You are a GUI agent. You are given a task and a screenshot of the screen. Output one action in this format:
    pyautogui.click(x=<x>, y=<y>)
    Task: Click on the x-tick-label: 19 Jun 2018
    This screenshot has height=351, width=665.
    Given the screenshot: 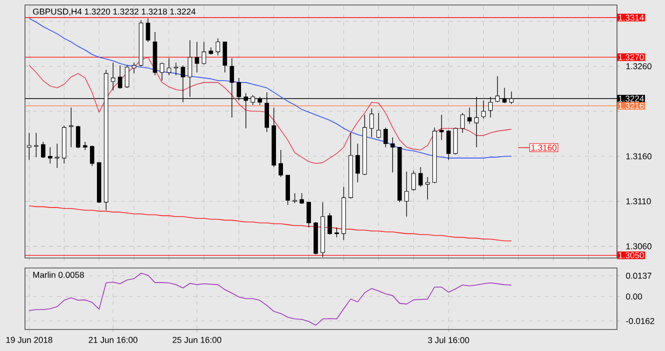 What is the action you would take?
    pyautogui.click(x=29, y=339)
    